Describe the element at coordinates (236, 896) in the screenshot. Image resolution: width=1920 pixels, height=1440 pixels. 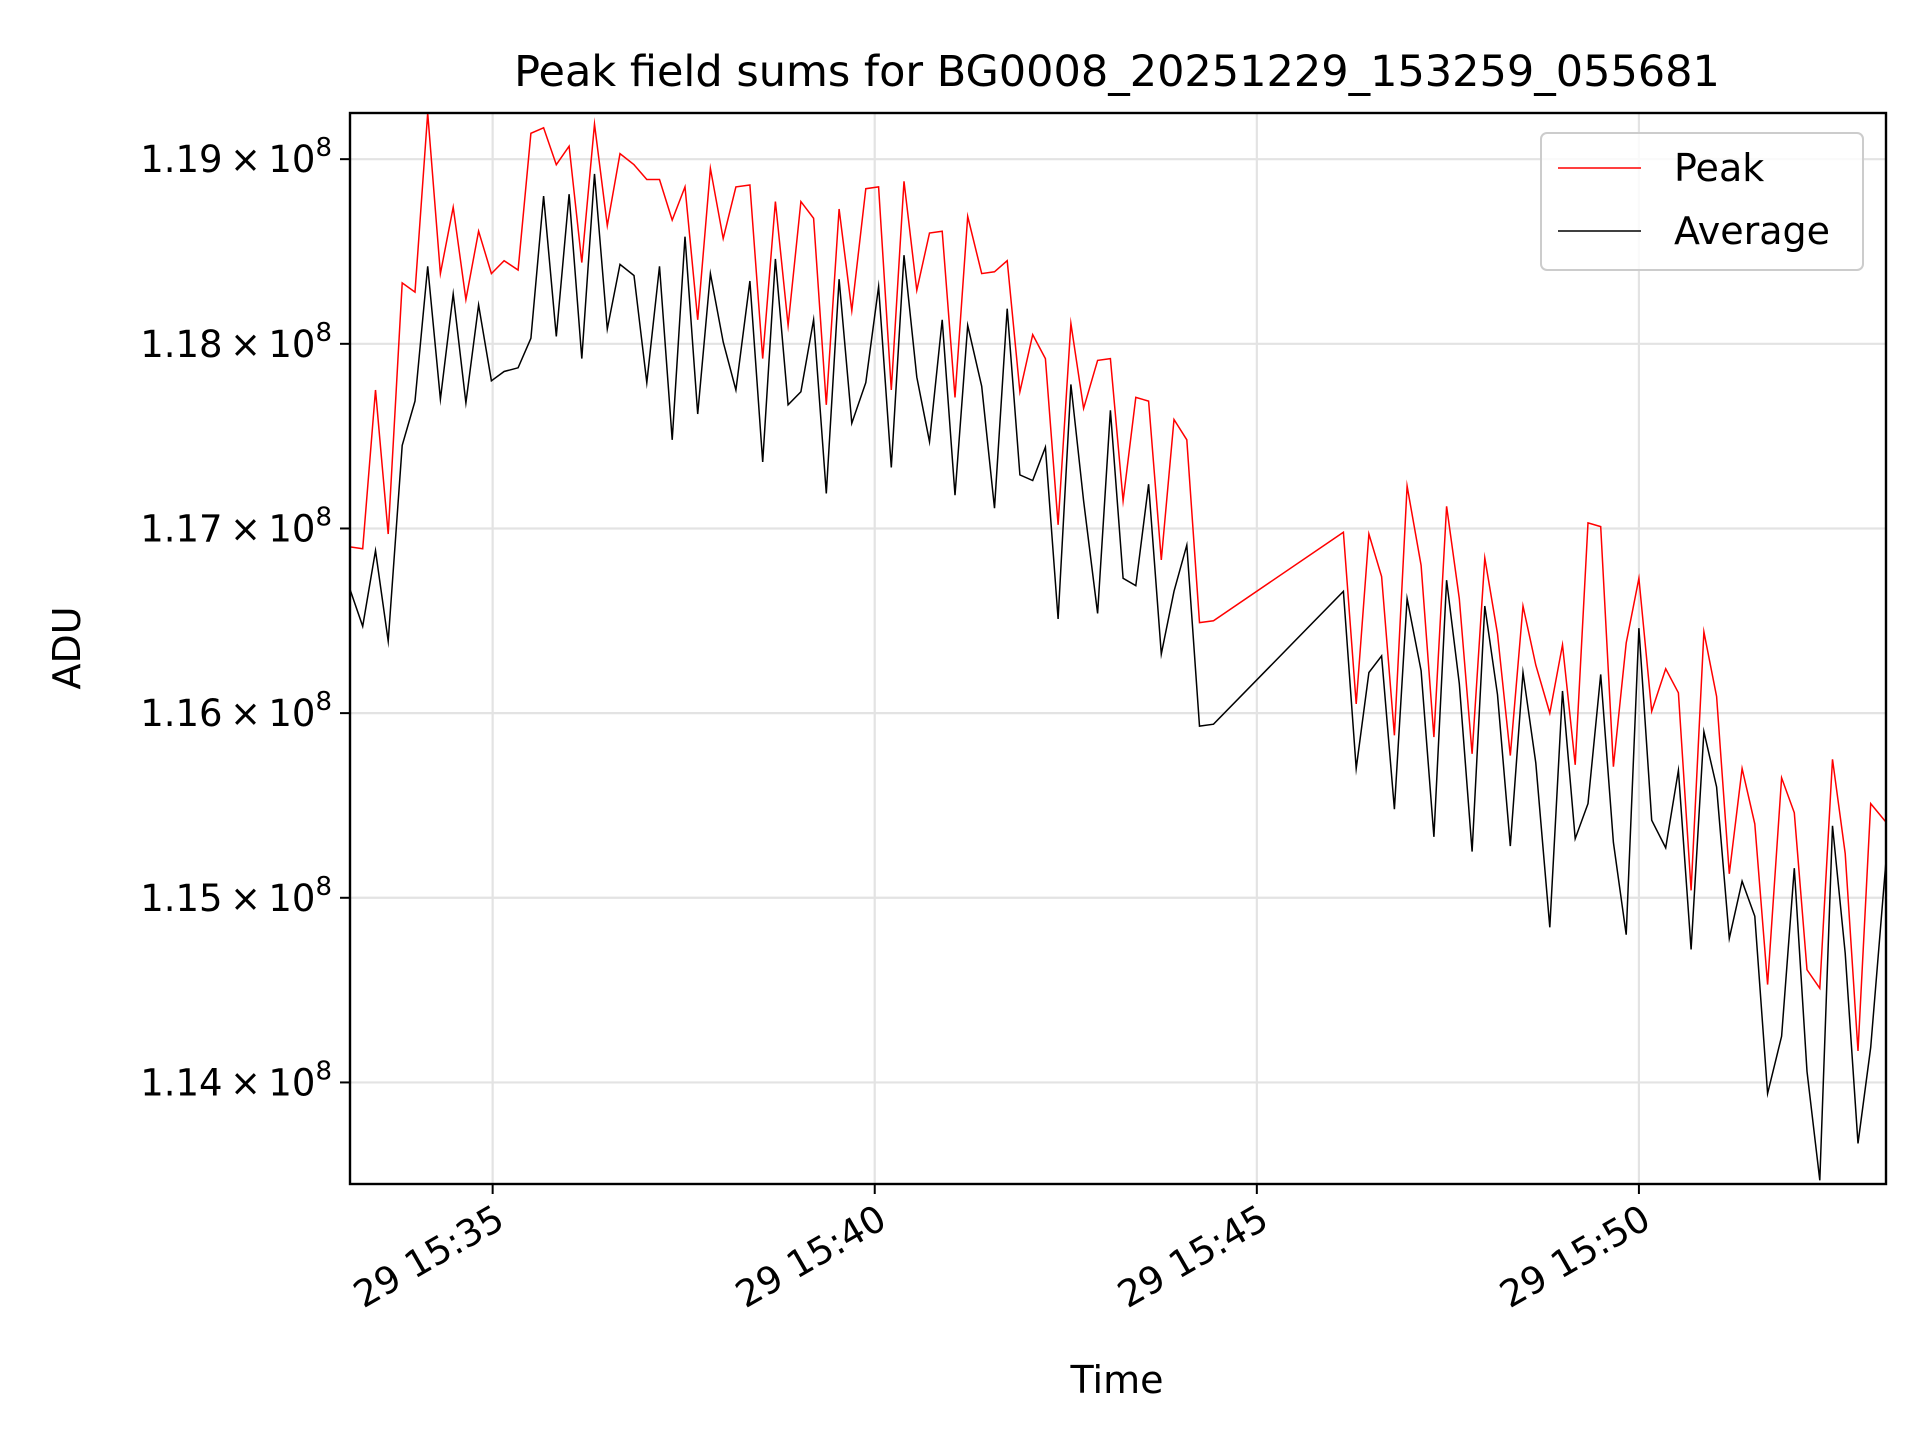
I see `y-tick-label: 1.15 × 108` at that location.